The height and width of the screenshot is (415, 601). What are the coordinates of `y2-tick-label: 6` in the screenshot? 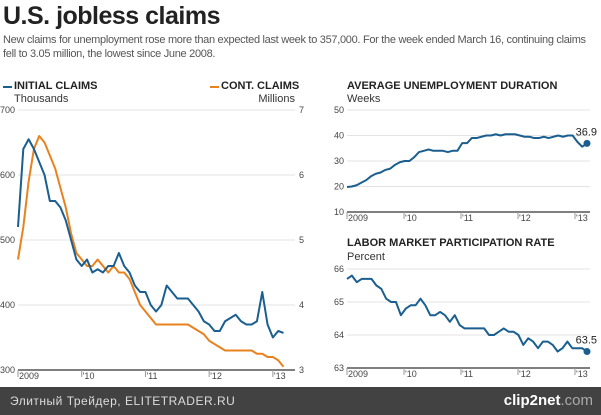 It's located at (301, 175).